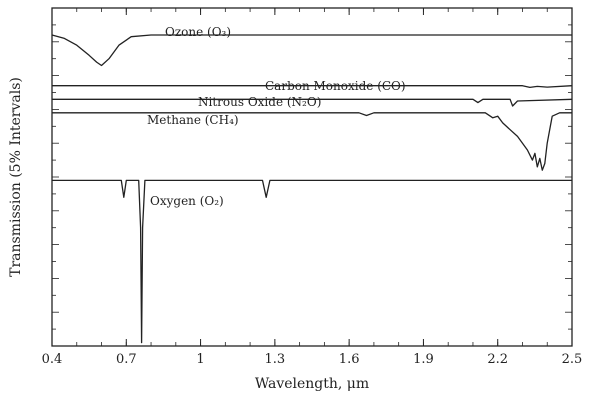 Image resolution: width=590 pixels, height=398 pixels. Describe the element at coordinates (200, 359) in the screenshot. I see `x-tick-label: 1` at that location.